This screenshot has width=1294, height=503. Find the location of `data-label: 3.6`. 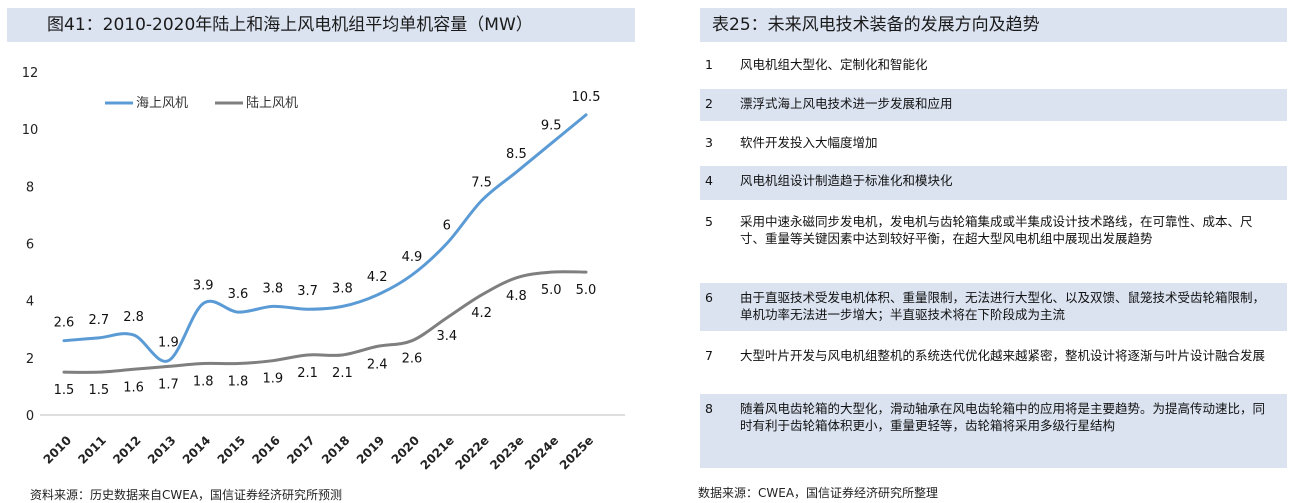

data-label: 3.6 is located at coordinates (238, 294).